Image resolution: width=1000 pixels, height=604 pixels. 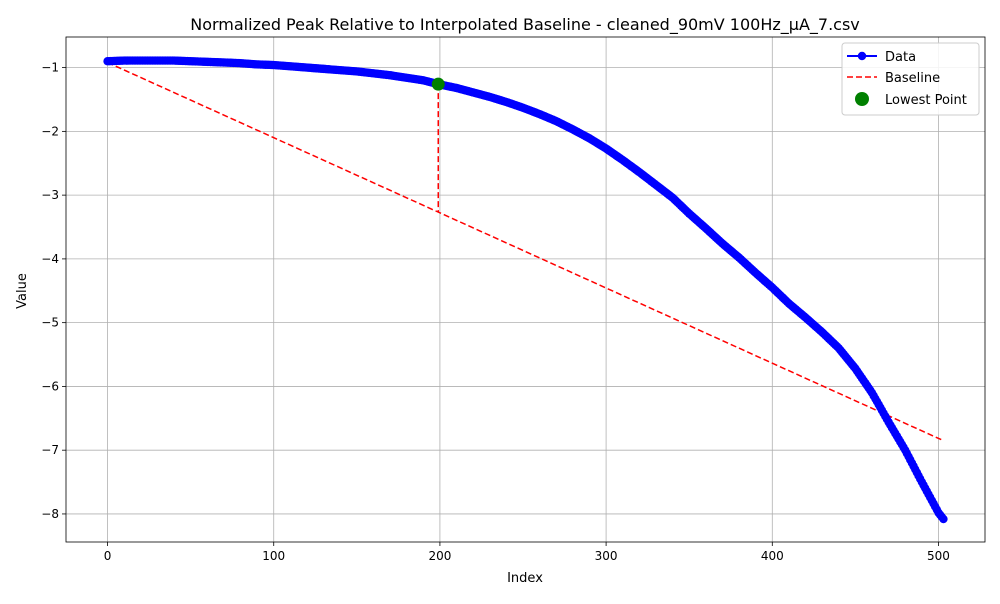 I want to click on annotation-layer, so click(x=438, y=145).